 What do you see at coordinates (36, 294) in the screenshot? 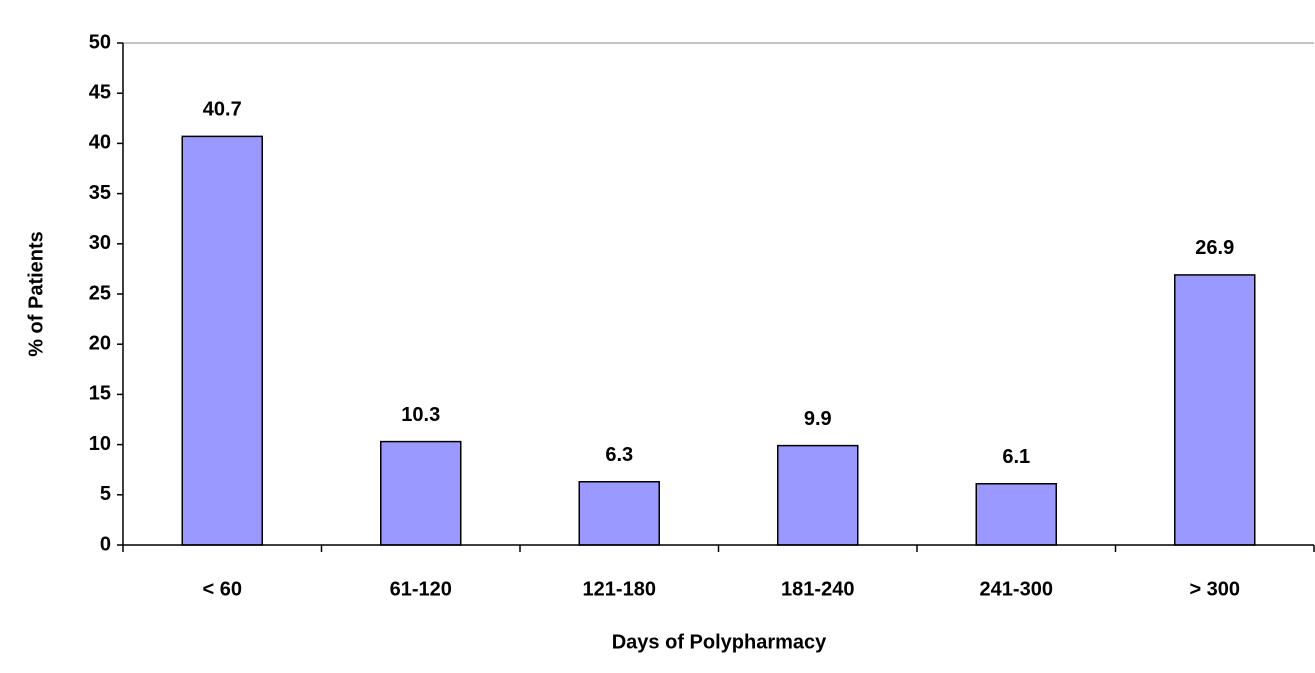
I see `y-axis-label: % of Patients` at bounding box center [36, 294].